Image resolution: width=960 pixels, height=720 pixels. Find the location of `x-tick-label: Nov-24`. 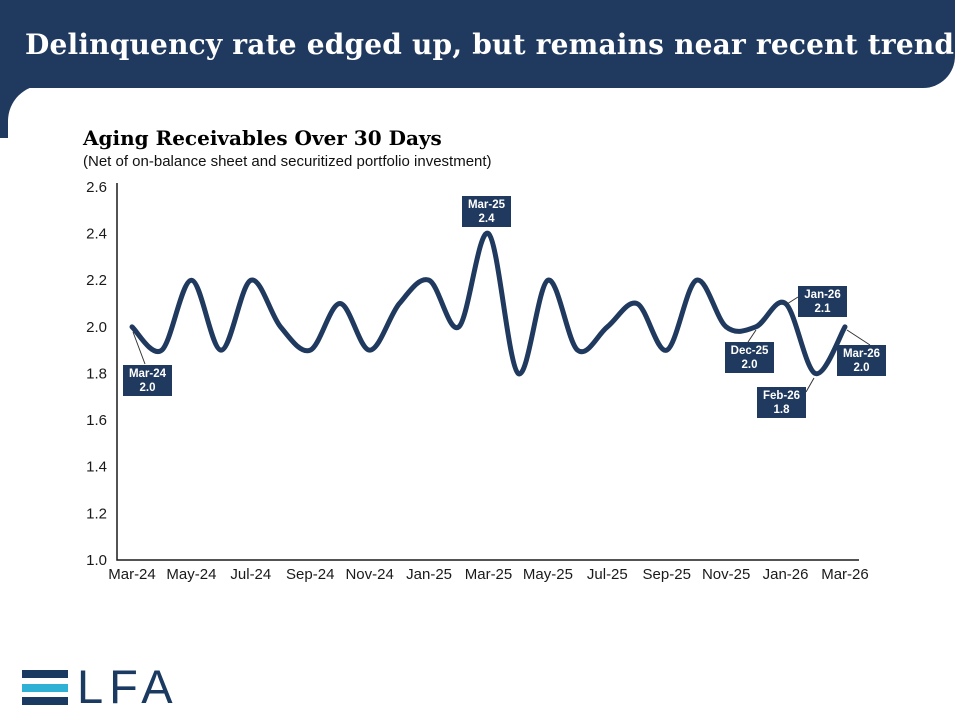

x-tick-label: Nov-24 is located at coordinates (369, 574).